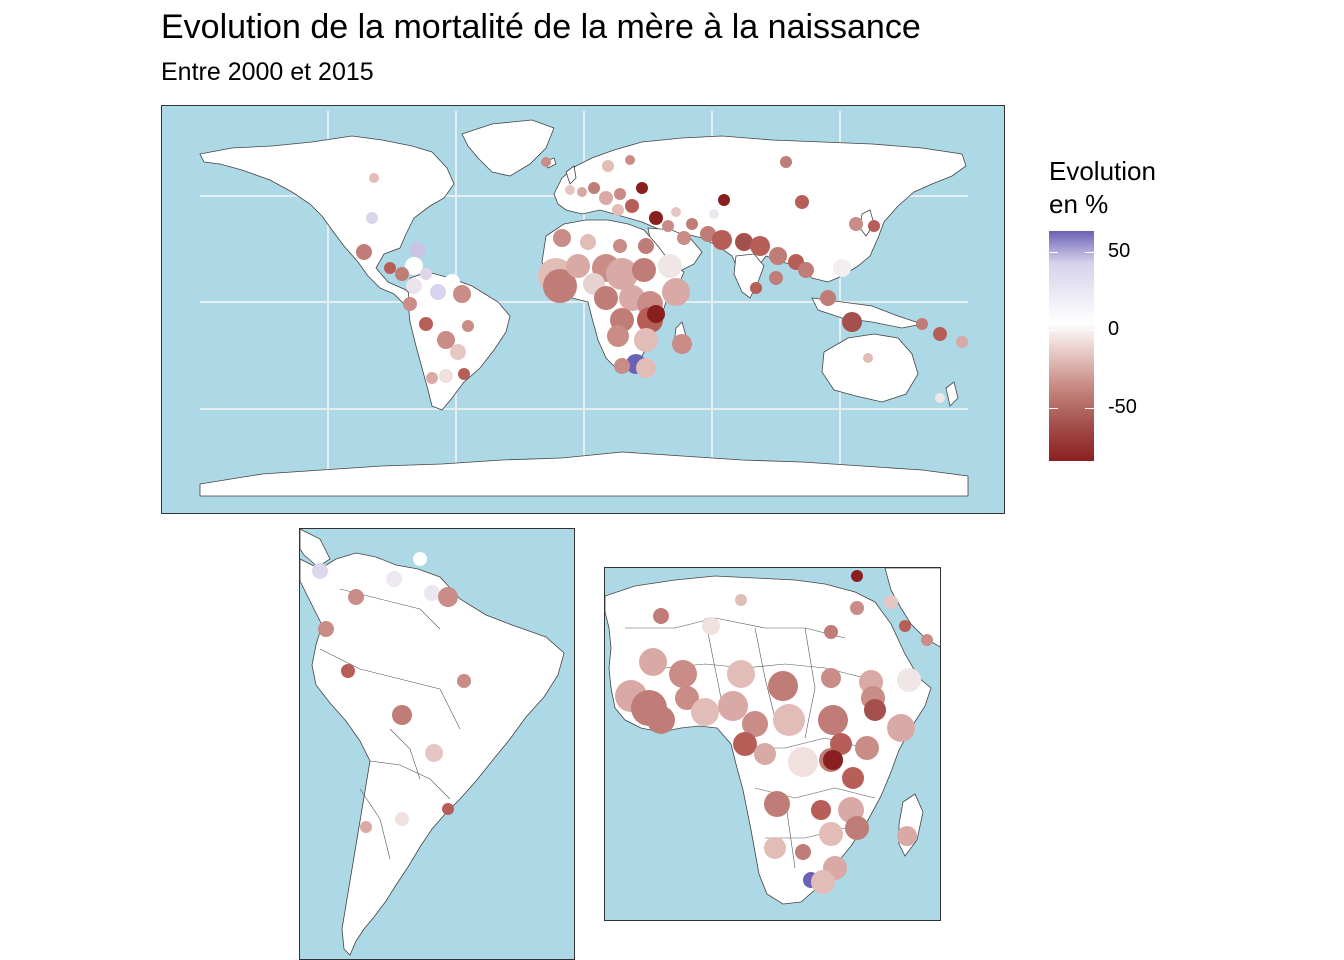 The width and height of the screenshot is (1344, 960). What do you see at coordinates (390, 724) in the screenshot?
I see `south-america-borders` at bounding box center [390, 724].